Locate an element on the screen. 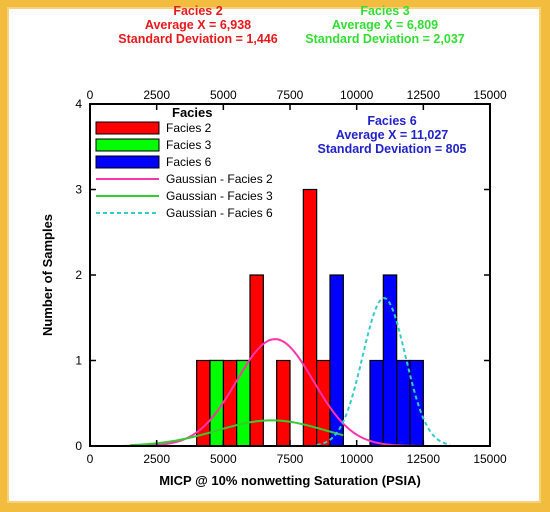 The width and height of the screenshot is (550, 512). facies3-stats-title: Facies 3 is located at coordinates (385, 11).